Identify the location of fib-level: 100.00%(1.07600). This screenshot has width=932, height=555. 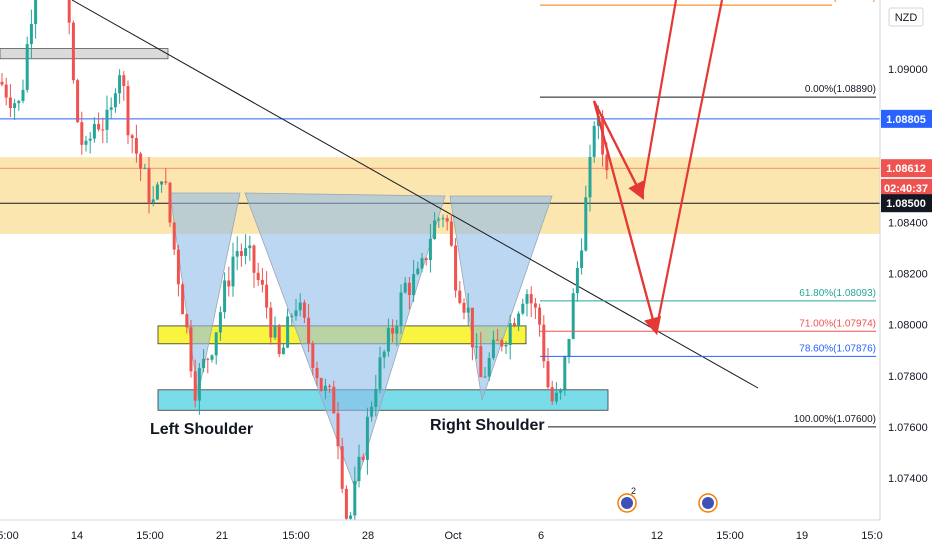
(712, 421).